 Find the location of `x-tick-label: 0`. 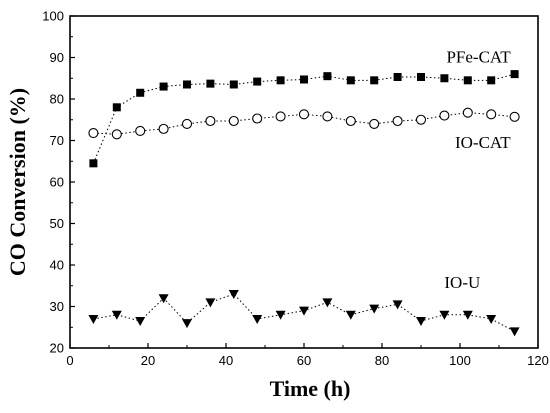

x-tick-label: 0 is located at coordinates (69, 360).